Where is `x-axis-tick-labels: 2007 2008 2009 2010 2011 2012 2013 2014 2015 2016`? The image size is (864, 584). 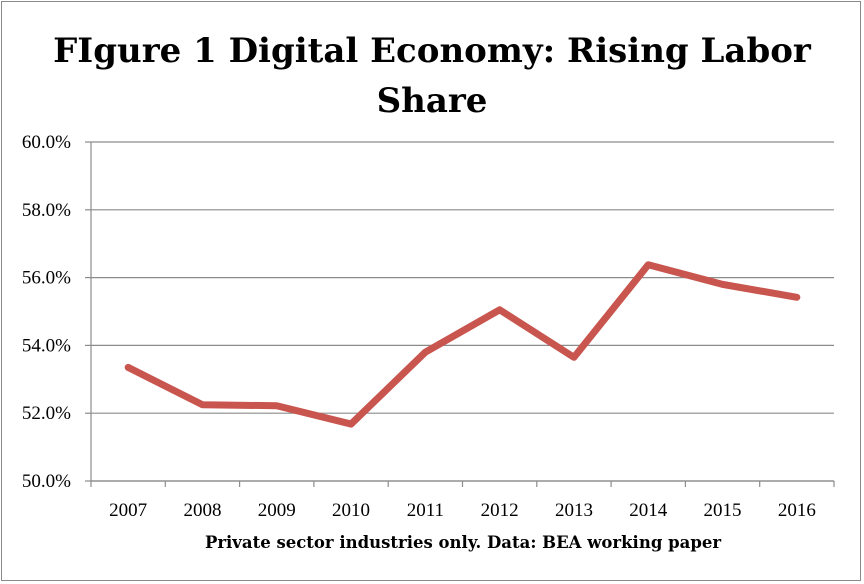 x-axis-tick-labels: 2007 2008 2009 2010 2011 2012 2013 2014 2015 2016 is located at coordinates (462, 510).